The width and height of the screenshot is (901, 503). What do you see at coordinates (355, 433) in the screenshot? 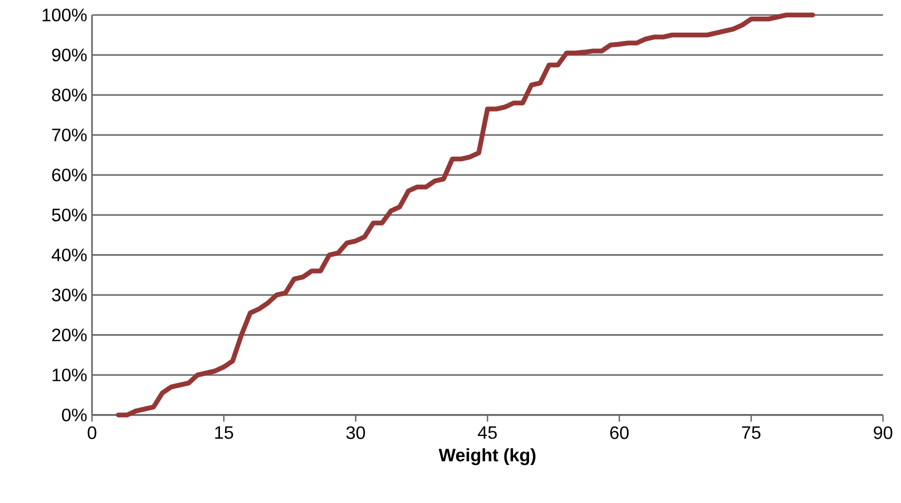
I see `x-tick-label: 30` at bounding box center [355, 433].